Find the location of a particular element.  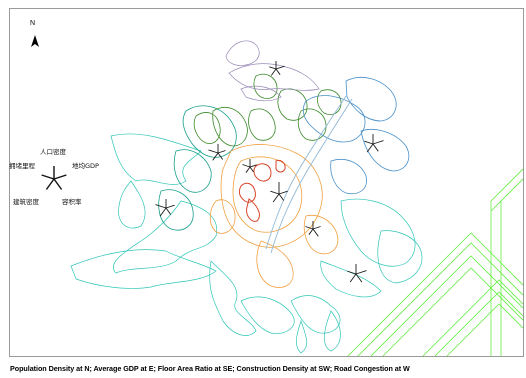

teal-network is located at coordinates (197, 168).